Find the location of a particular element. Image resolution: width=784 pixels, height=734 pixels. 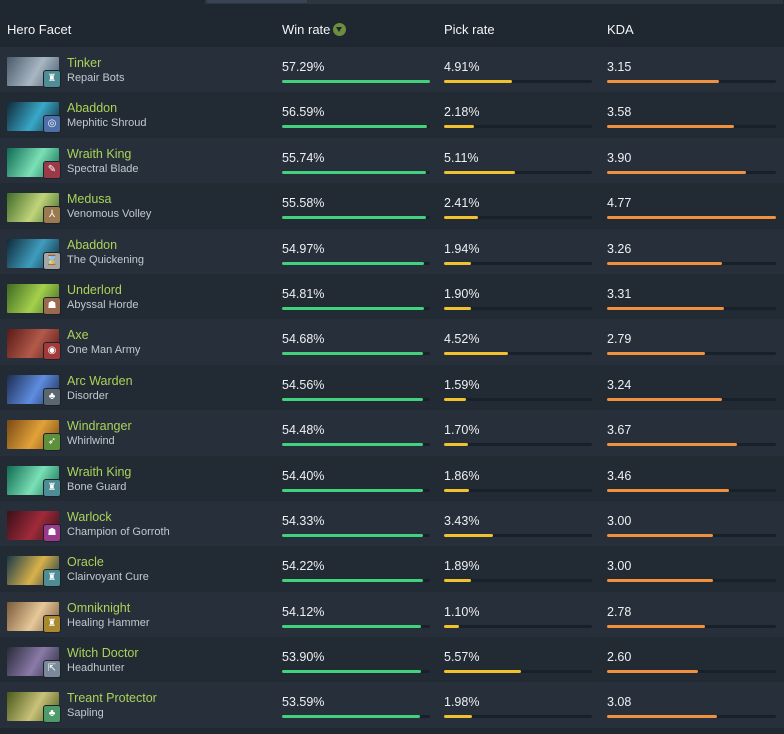

table-row: ♜ Omniknight Healing Hammer 54.12% 1.10% 2.78 is located at coordinates (392, 614).